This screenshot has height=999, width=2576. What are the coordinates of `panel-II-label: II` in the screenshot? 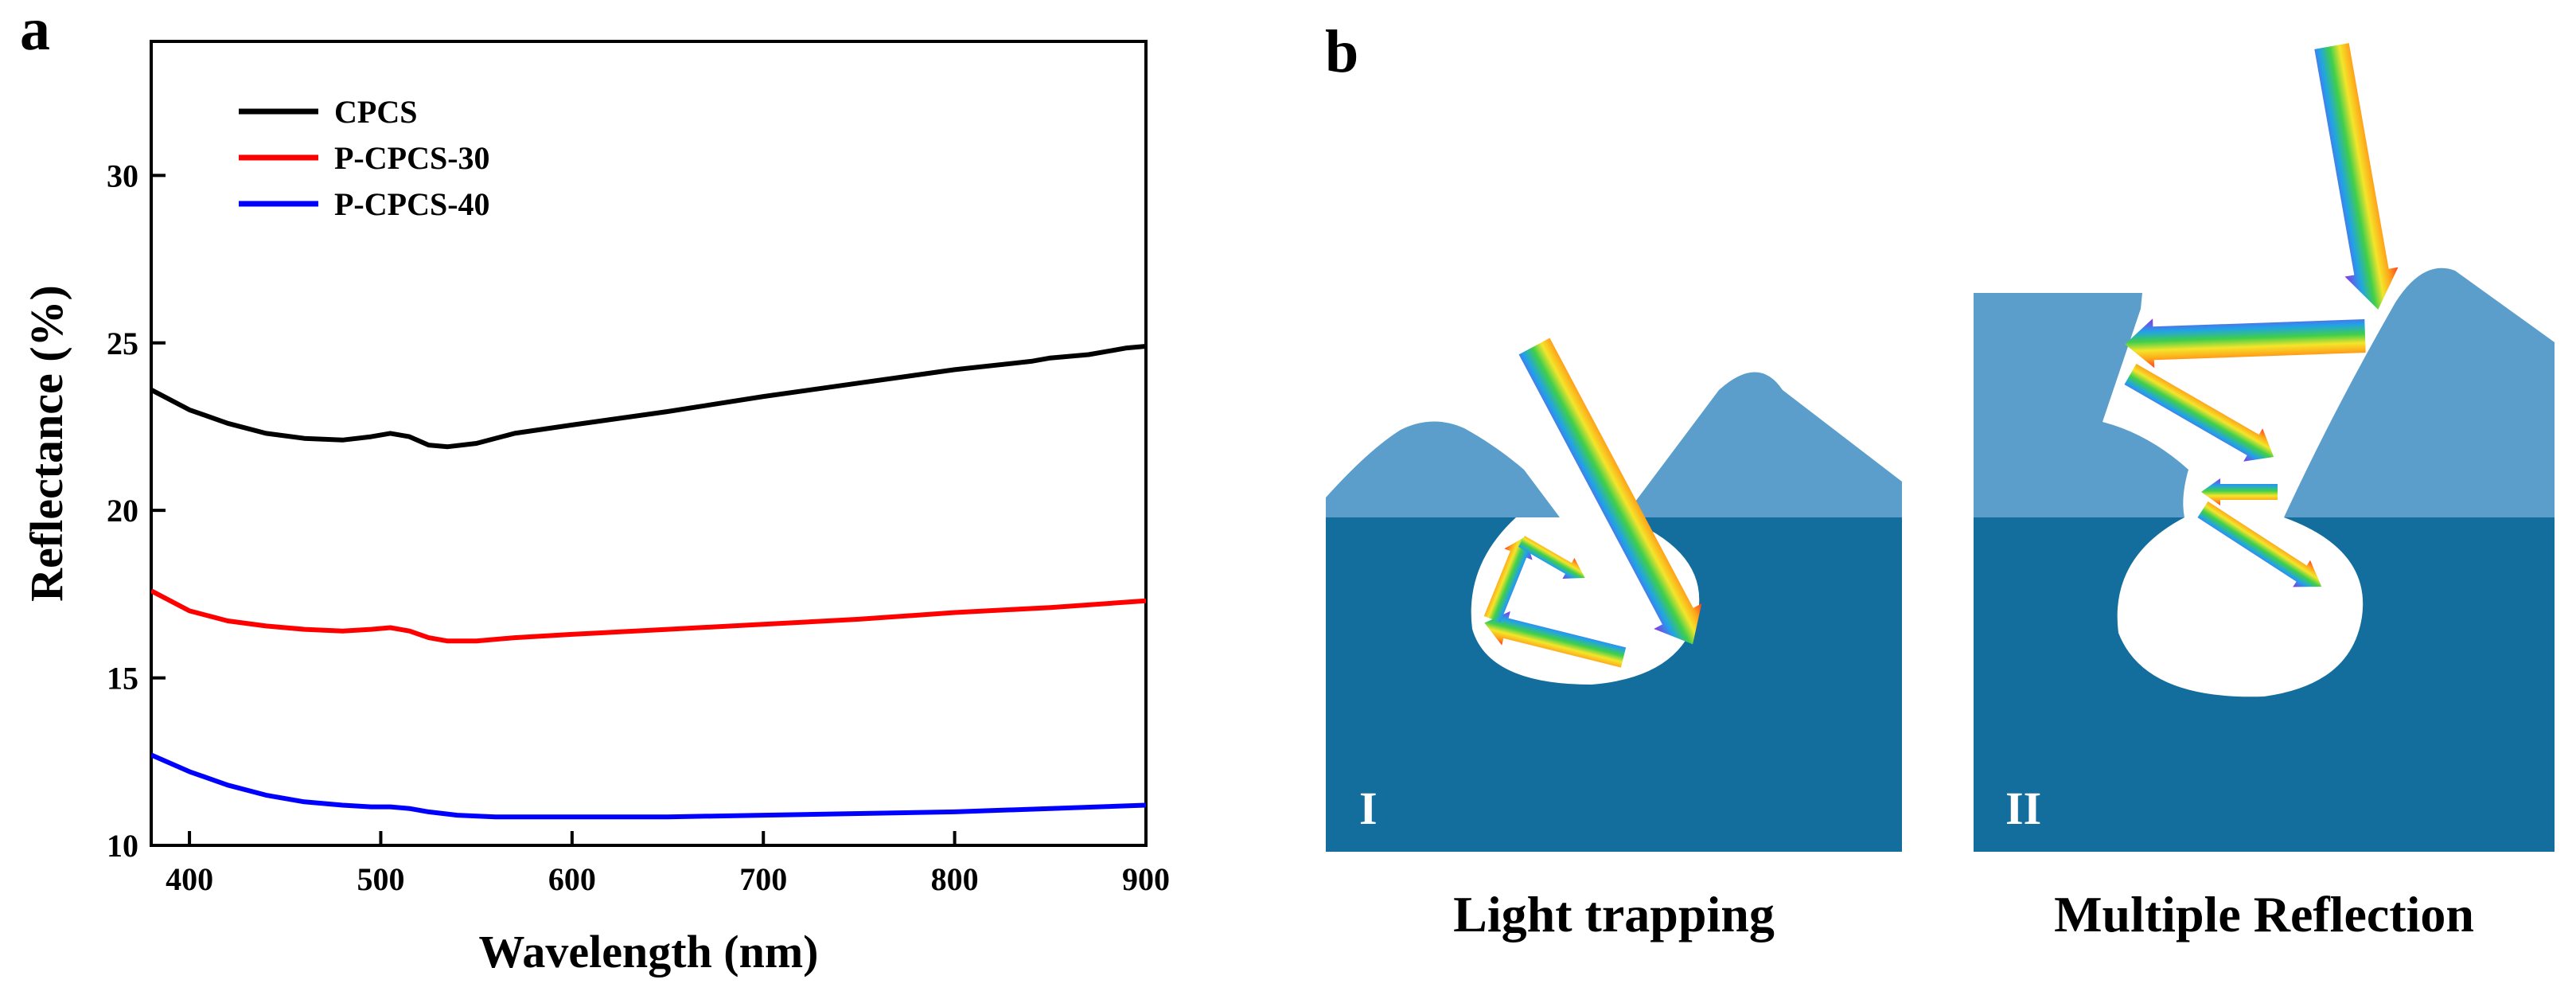 It's located at (2023, 808).